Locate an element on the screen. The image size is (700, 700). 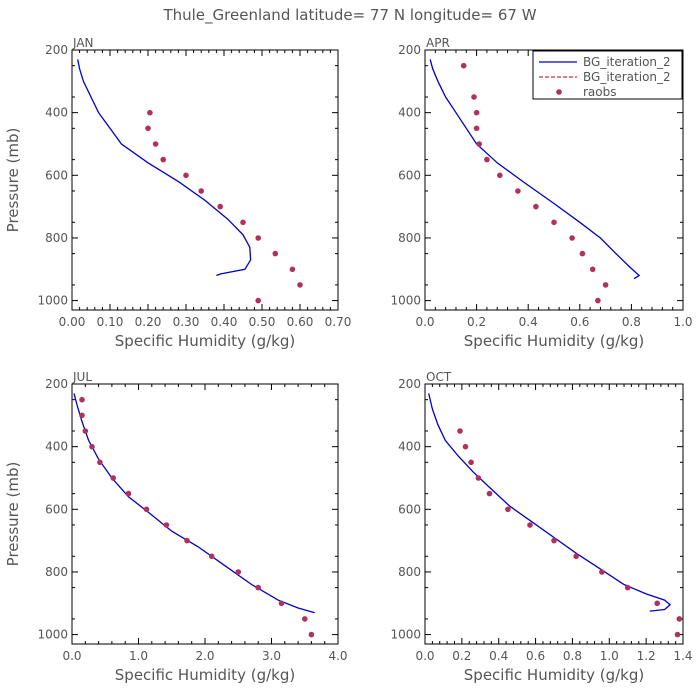
legend-marker-raobs is located at coordinates (559, 92).